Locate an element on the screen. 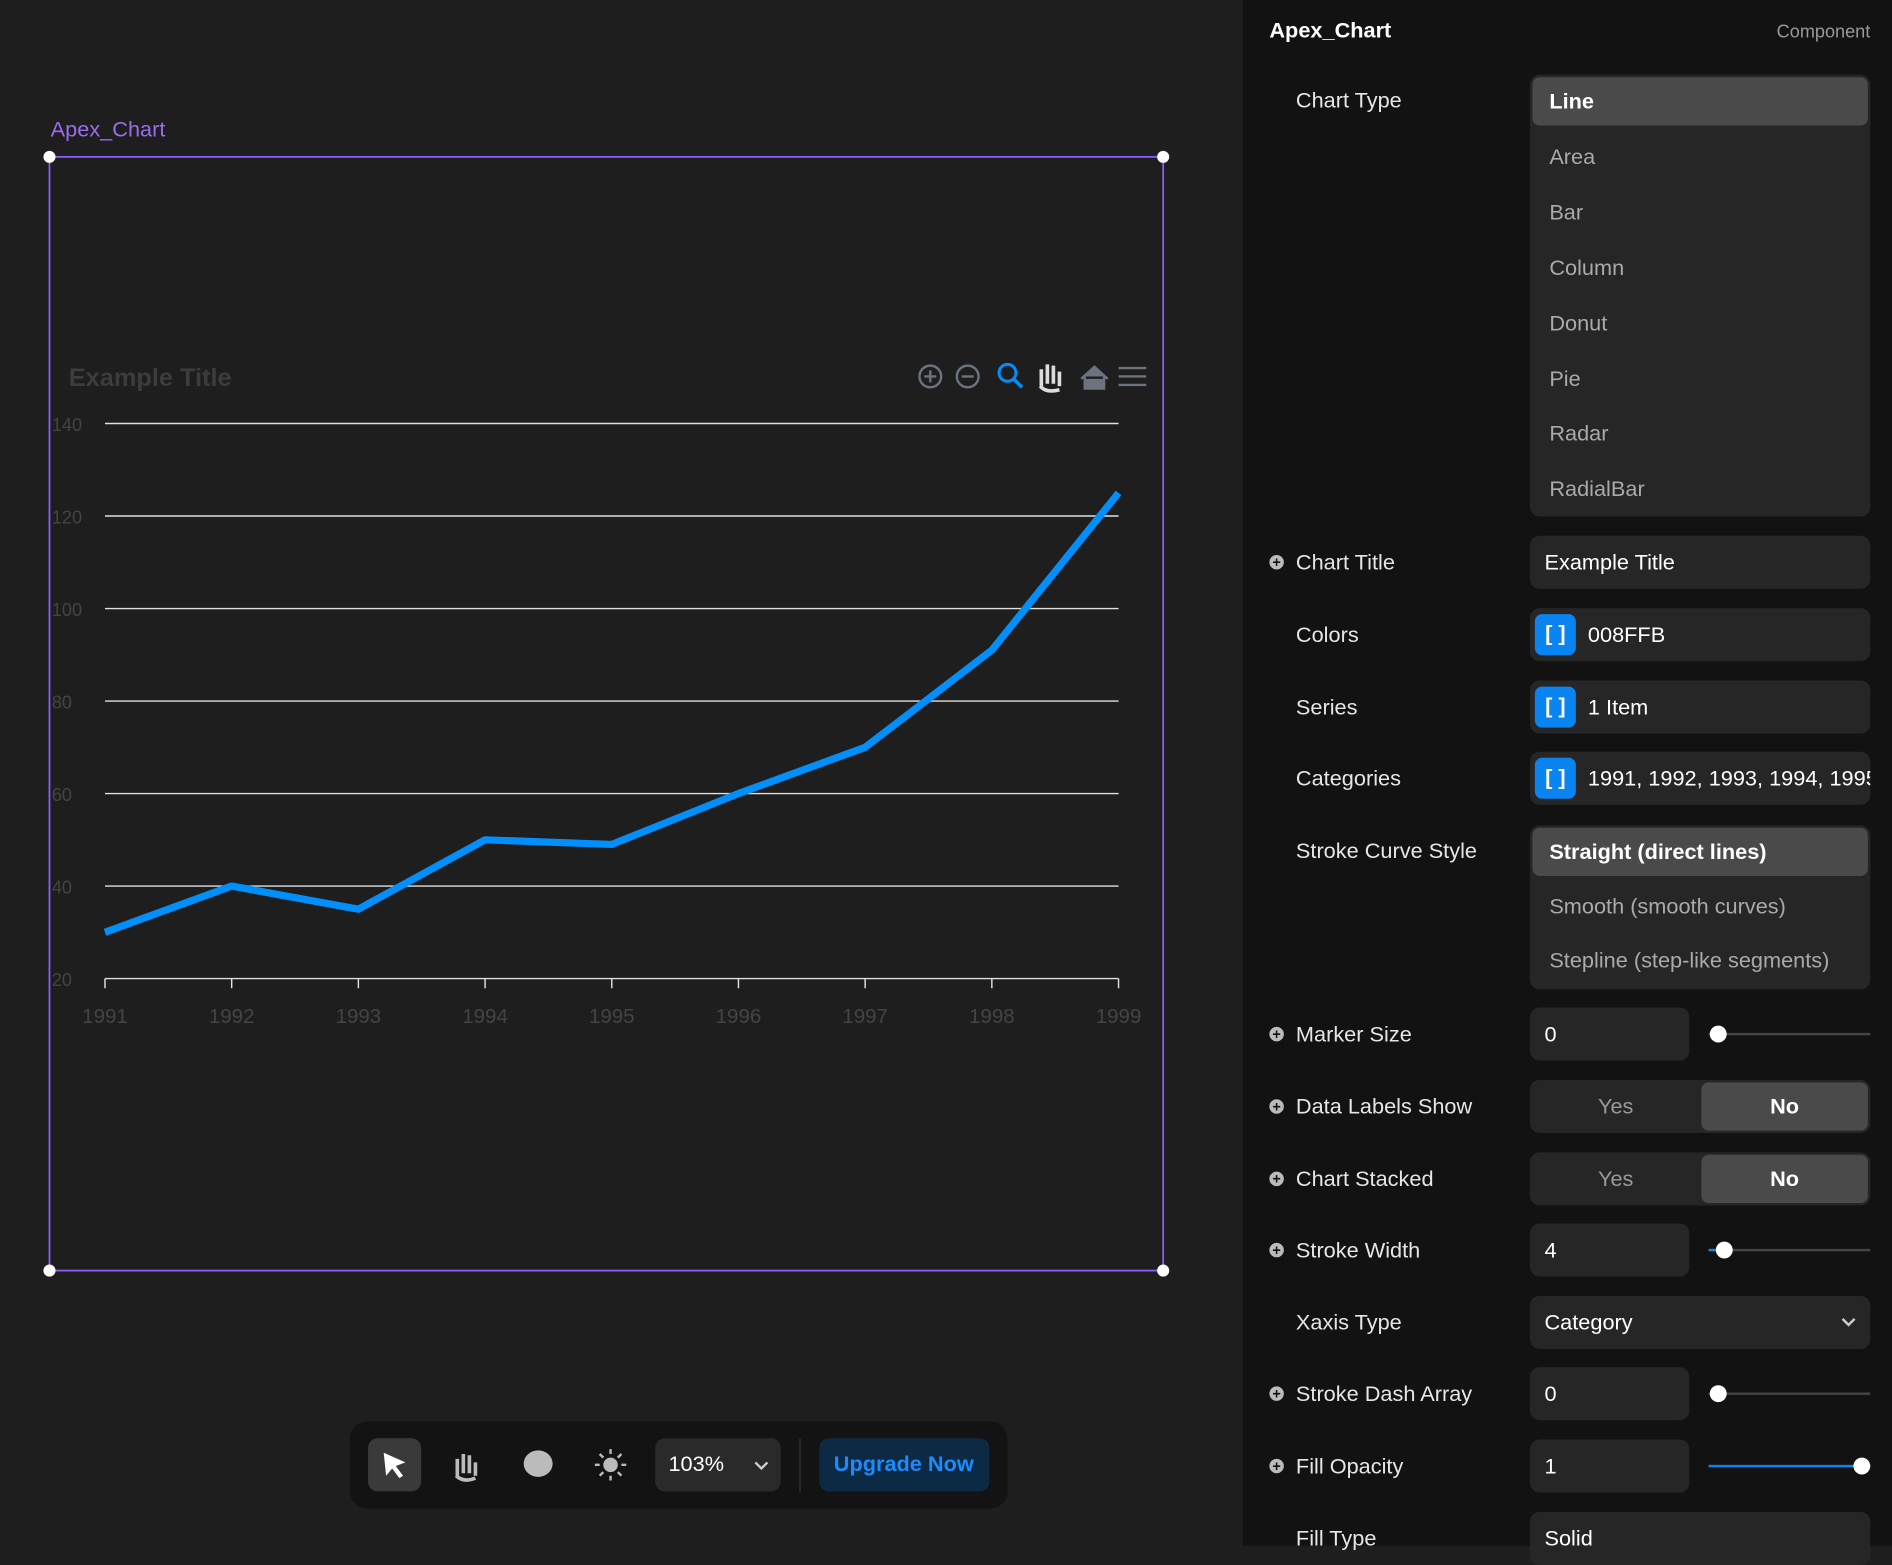 The image size is (1892, 1565). bottom-toolbar: 103% Upgrade Now is located at coordinates (678, 1465).